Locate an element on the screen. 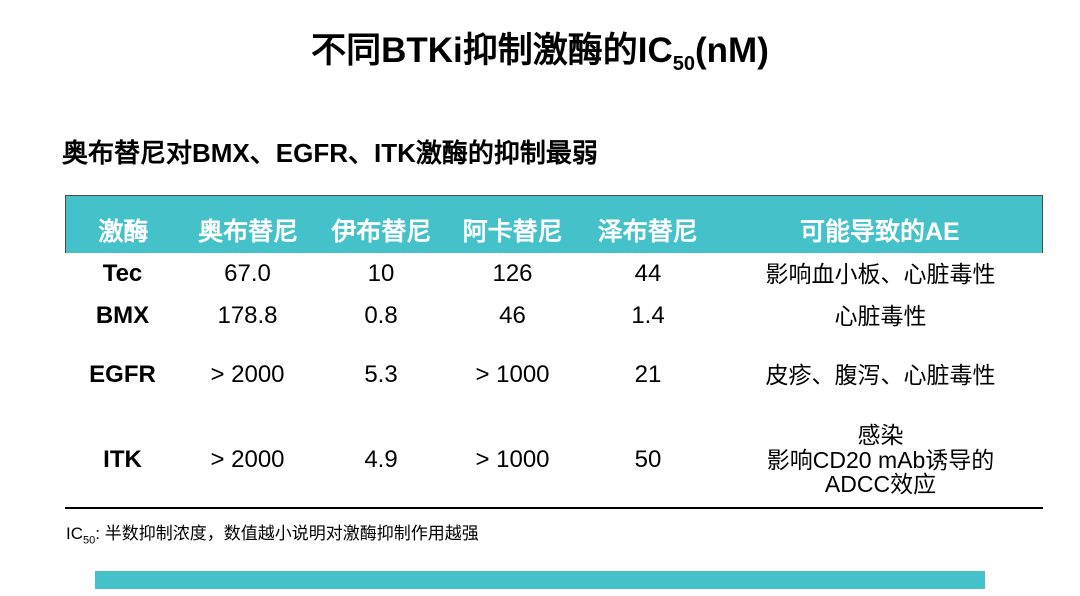 This screenshot has width=1080, height=596. footnote: IC50: 半数抑制浓度，数值越小说明对激酶抑制作用越强 is located at coordinates (272, 532).